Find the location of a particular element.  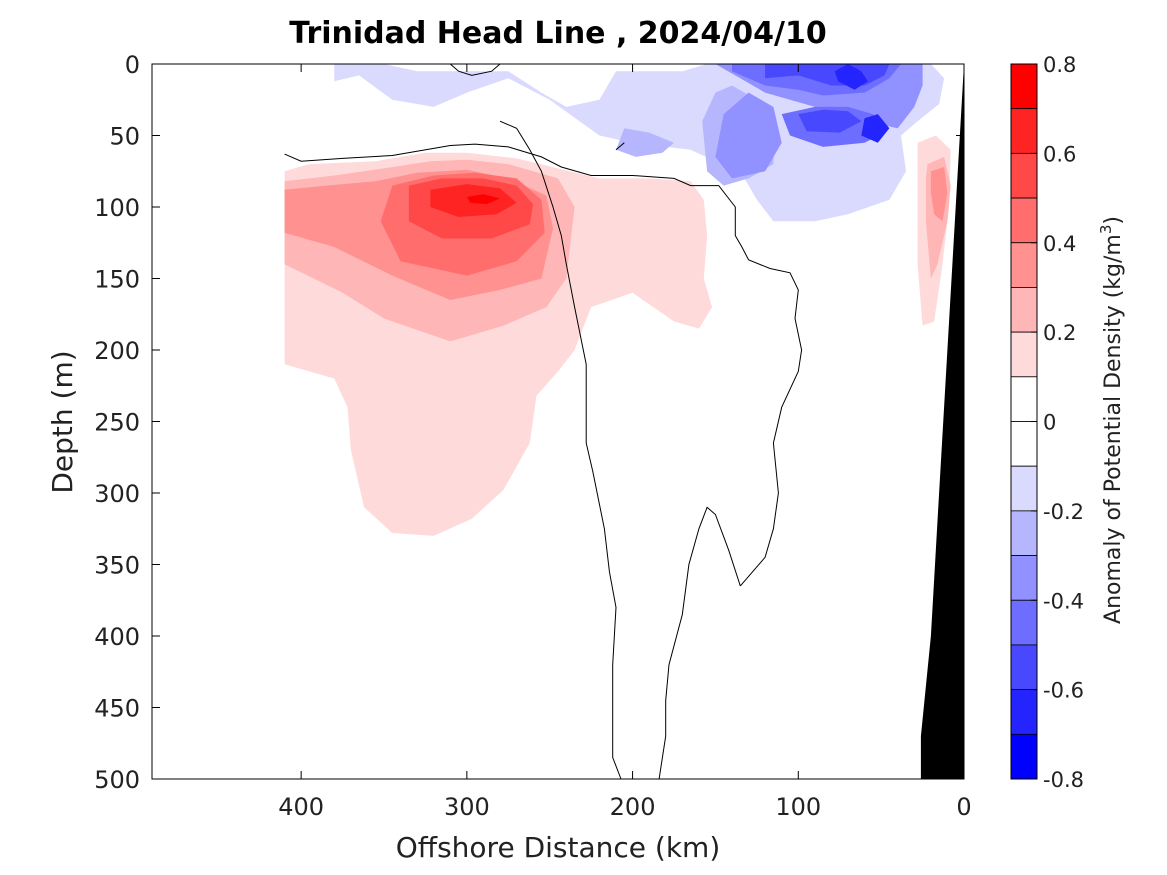

y-tick-label: 400 is located at coordinates (117, 637).